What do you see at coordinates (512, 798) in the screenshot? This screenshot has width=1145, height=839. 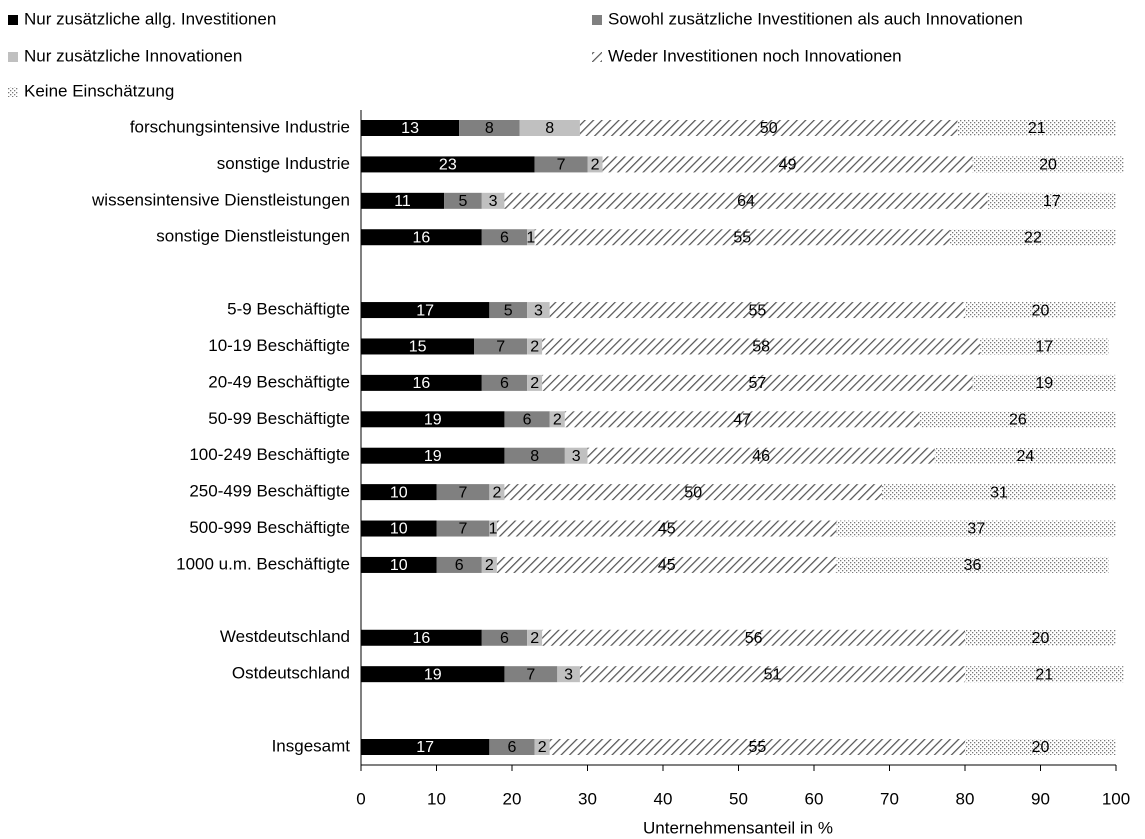 I see `x-tick-label: 20` at bounding box center [512, 798].